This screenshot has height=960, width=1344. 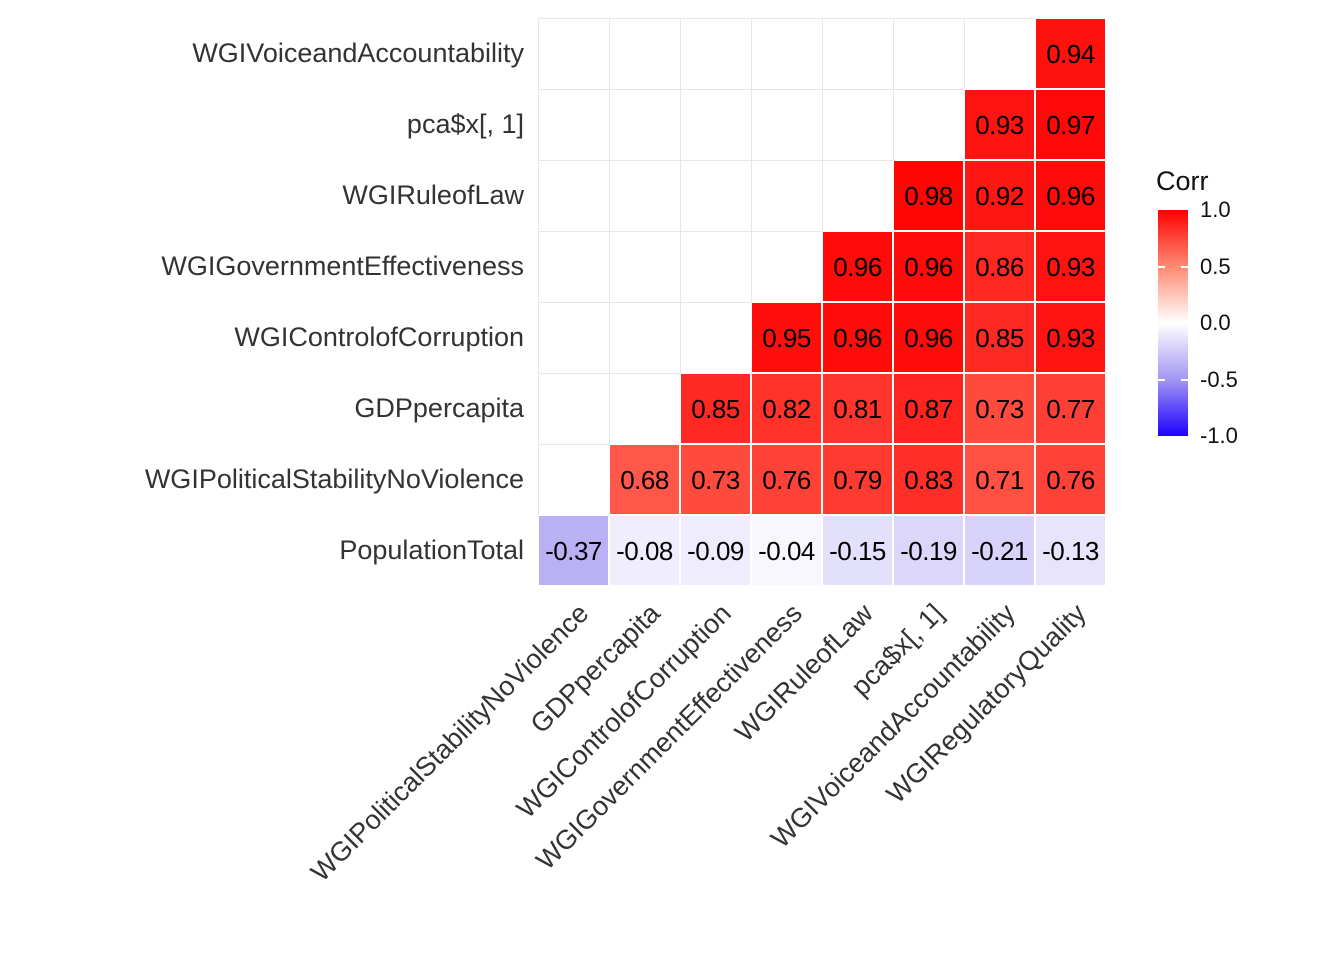 I want to click on heatmap-cell: 0.82, so click(x=786, y=408).